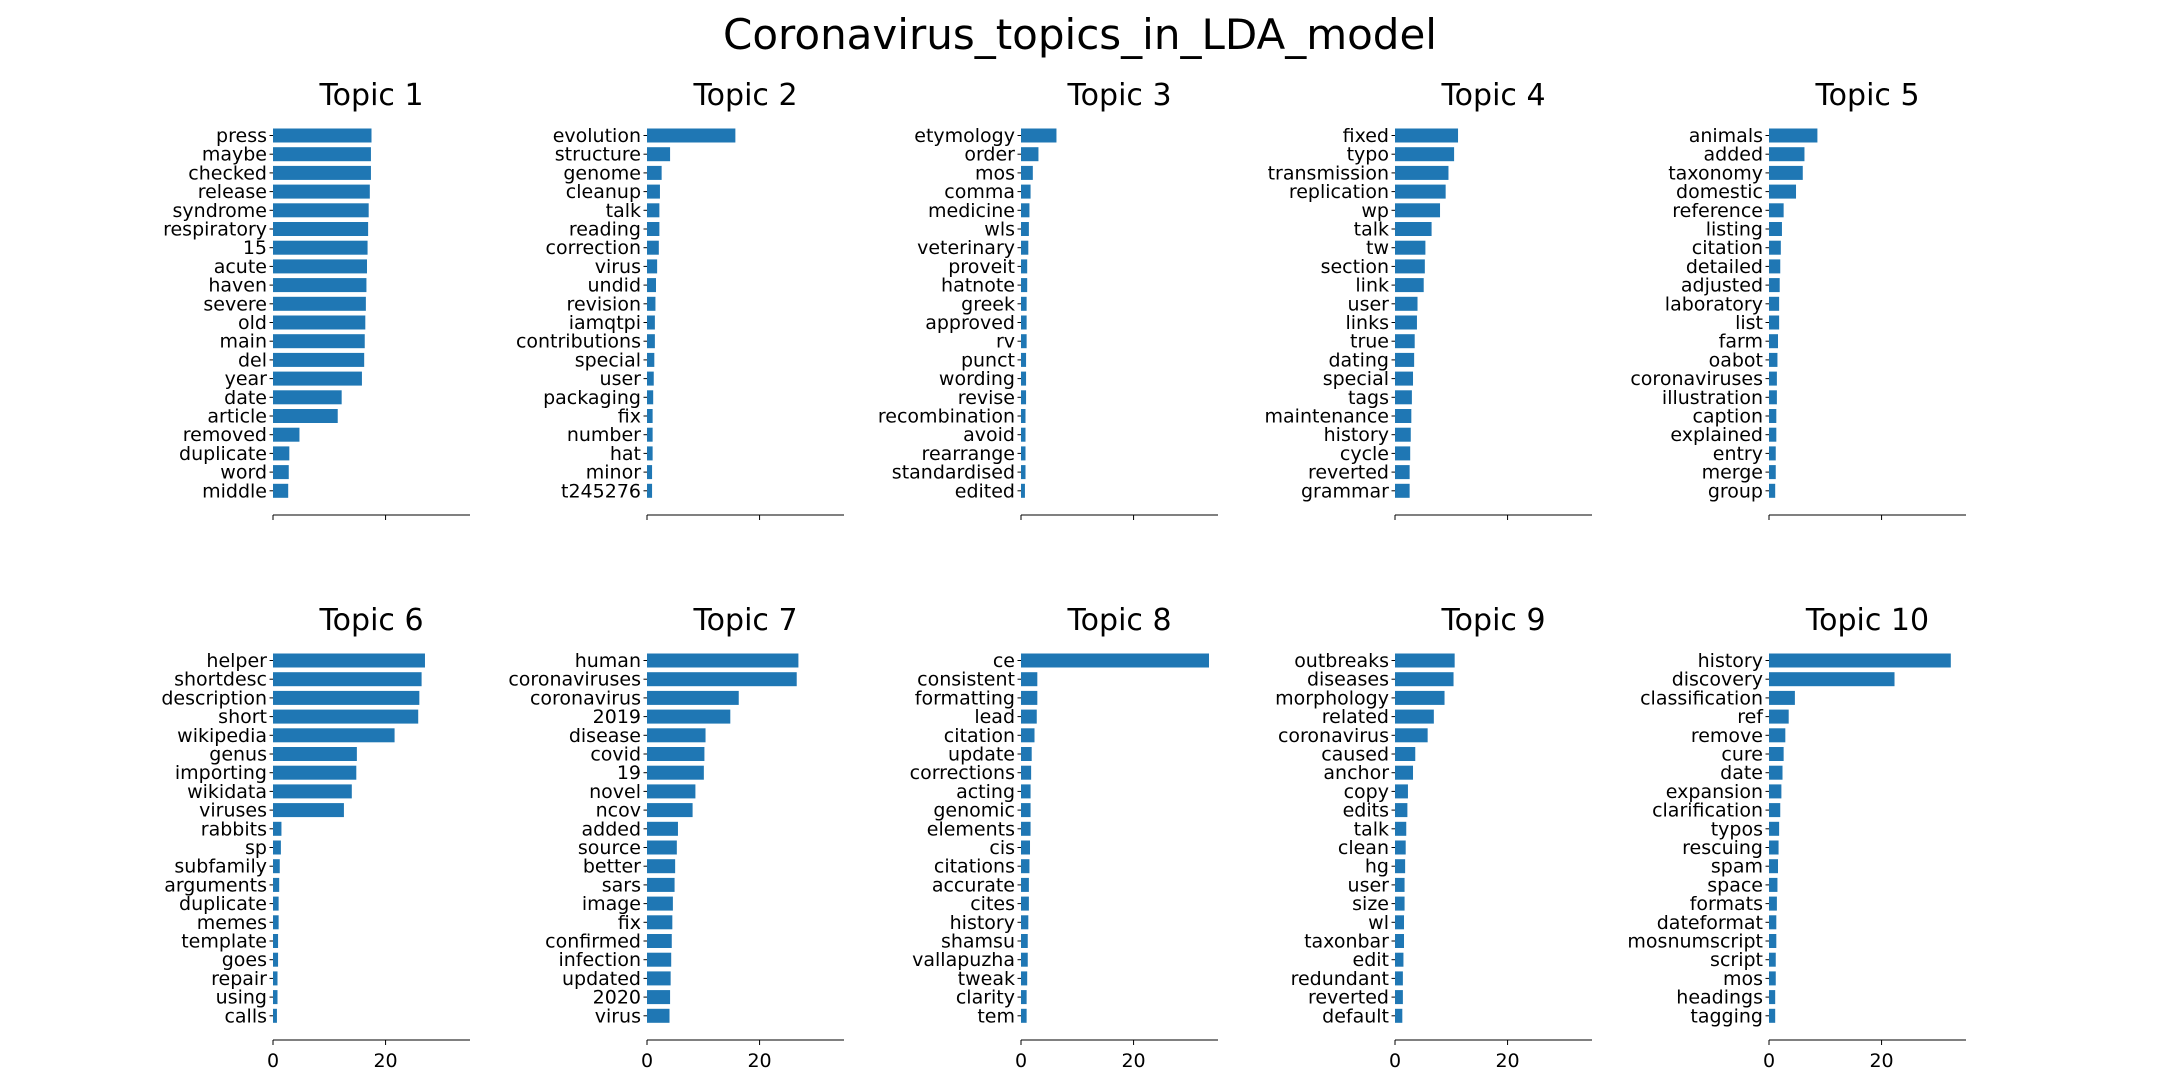 This screenshot has height=1080, width=2160. Describe the element at coordinates (953, 473) in the screenshot. I see `topic-3-category-label: standardised` at that location.